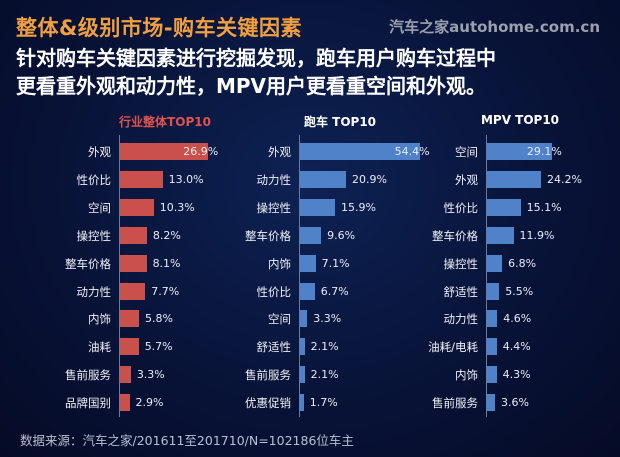 The width and height of the screenshot is (620, 457). Describe the element at coordinates (201, 151) in the screenshot. I see `data-label: 26.9%` at that location.